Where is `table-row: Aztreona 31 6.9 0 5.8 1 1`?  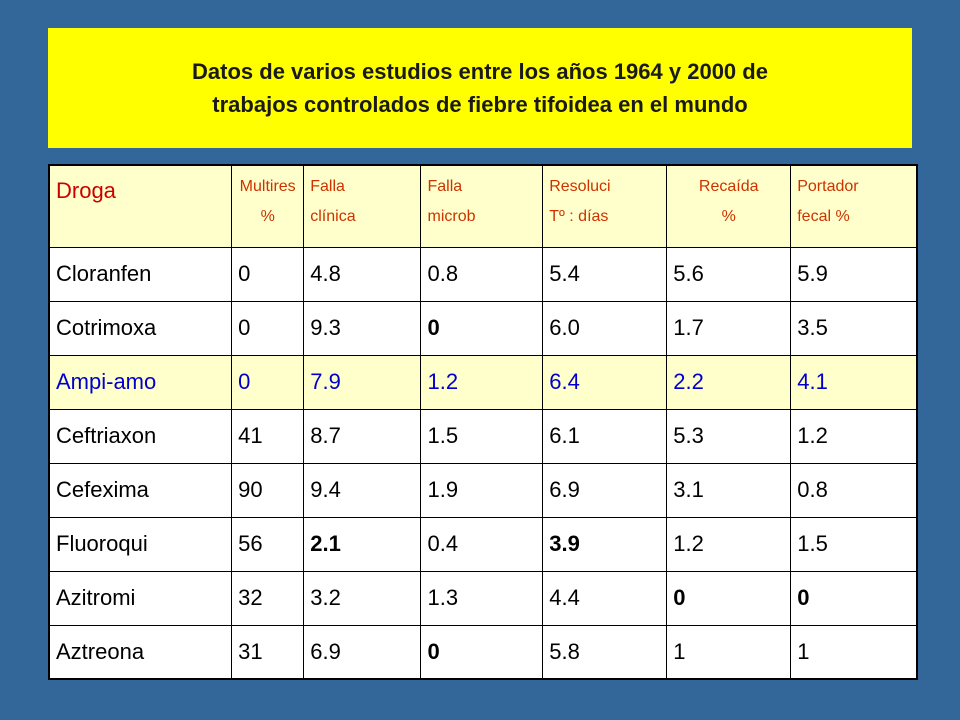 table-row: Aztreona 31 6.9 0 5.8 1 1 is located at coordinates (483, 652).